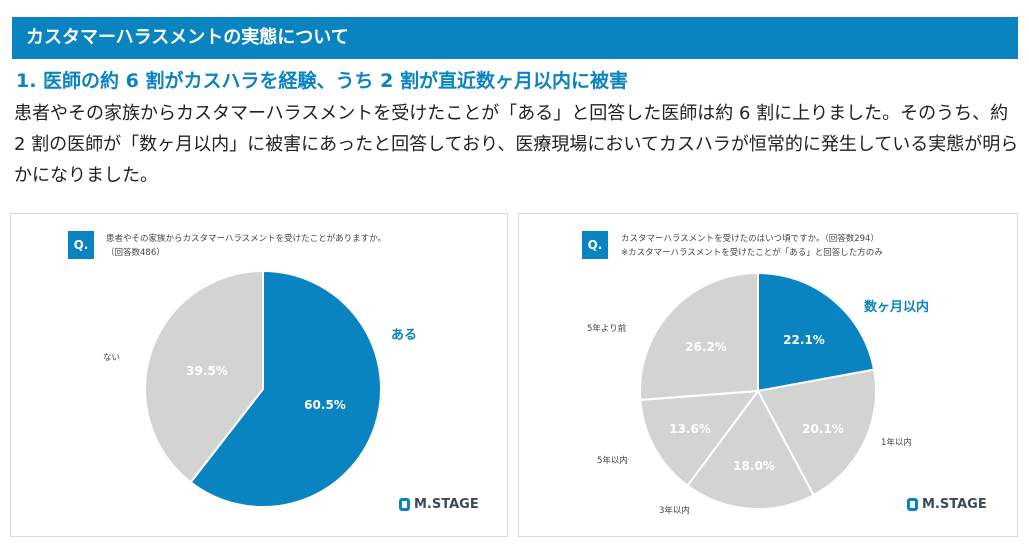  I want to click on question-text: 患者やその家族からカスタマーハラスメントを受けたことがありますか。, so click(246, 239).